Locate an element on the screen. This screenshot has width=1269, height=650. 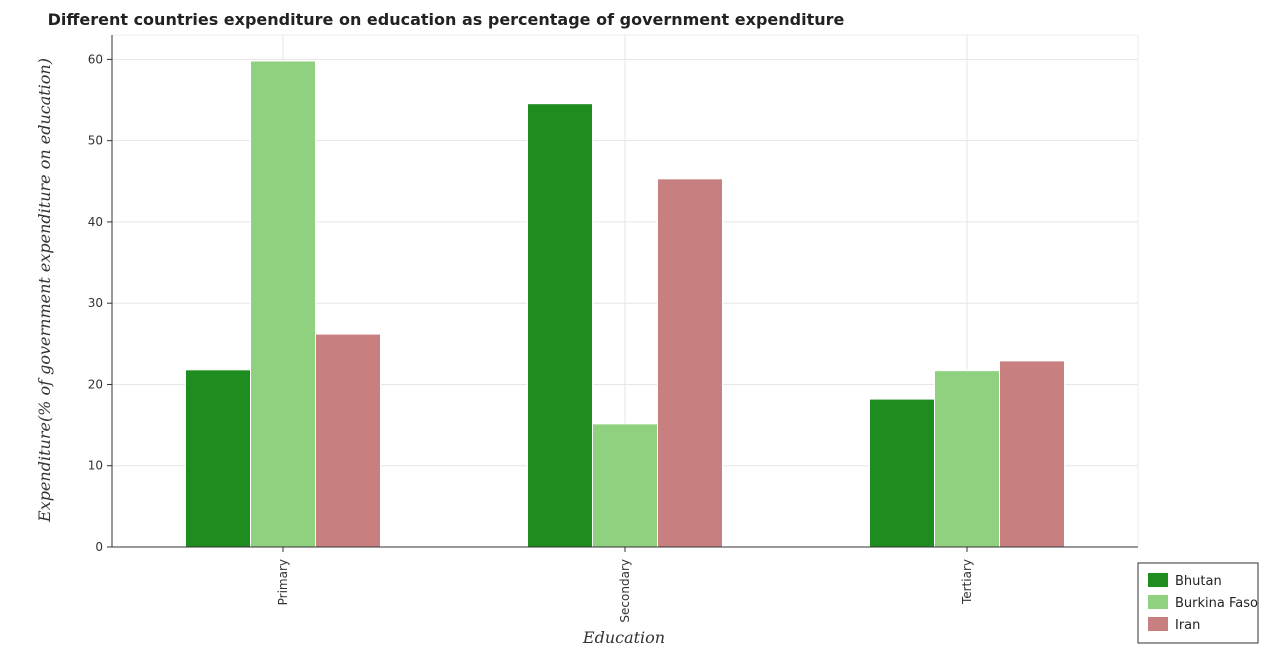
bar-bhutan-primary is located at coordinates (218, 458).